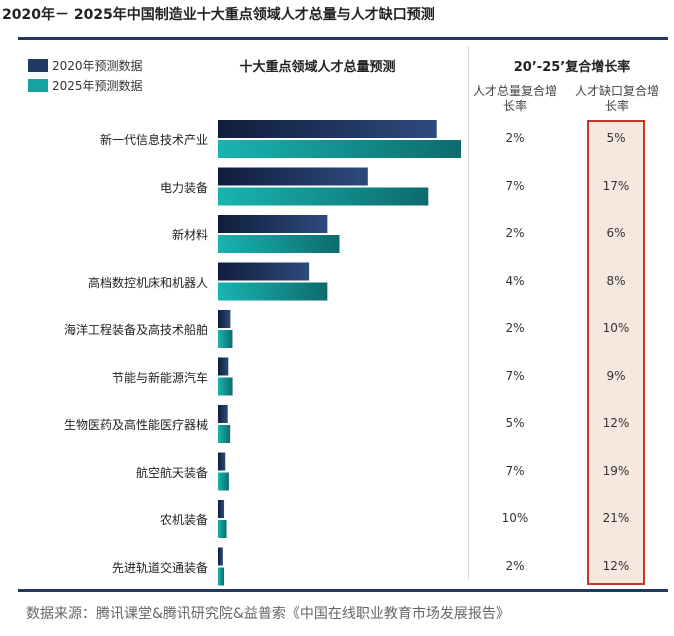  Describe the element at coordinates (97, 66) in the screenshot. I see `legend-label-2020: 2020年预测数据` at that location.